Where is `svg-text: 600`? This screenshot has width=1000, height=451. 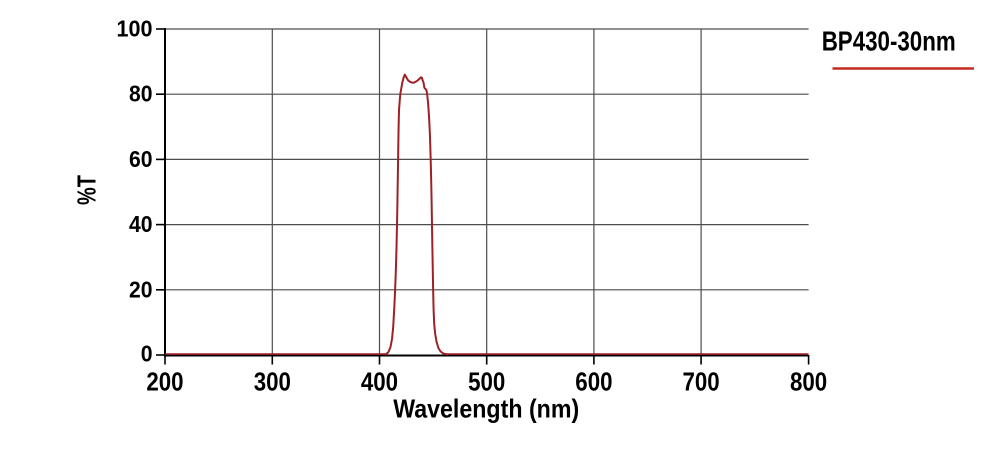
svg-text: 600 is located at coordinates (593, 382).